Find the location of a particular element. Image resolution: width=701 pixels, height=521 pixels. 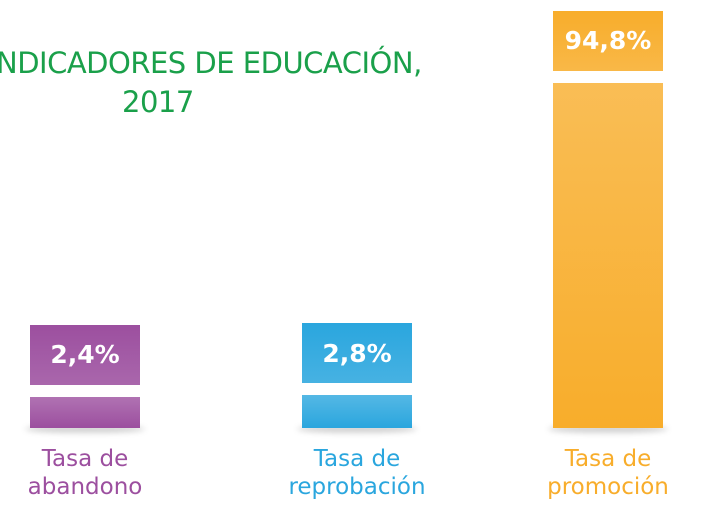

x-tick-label: Tasa de abandono is located at coordinates (85, 473).